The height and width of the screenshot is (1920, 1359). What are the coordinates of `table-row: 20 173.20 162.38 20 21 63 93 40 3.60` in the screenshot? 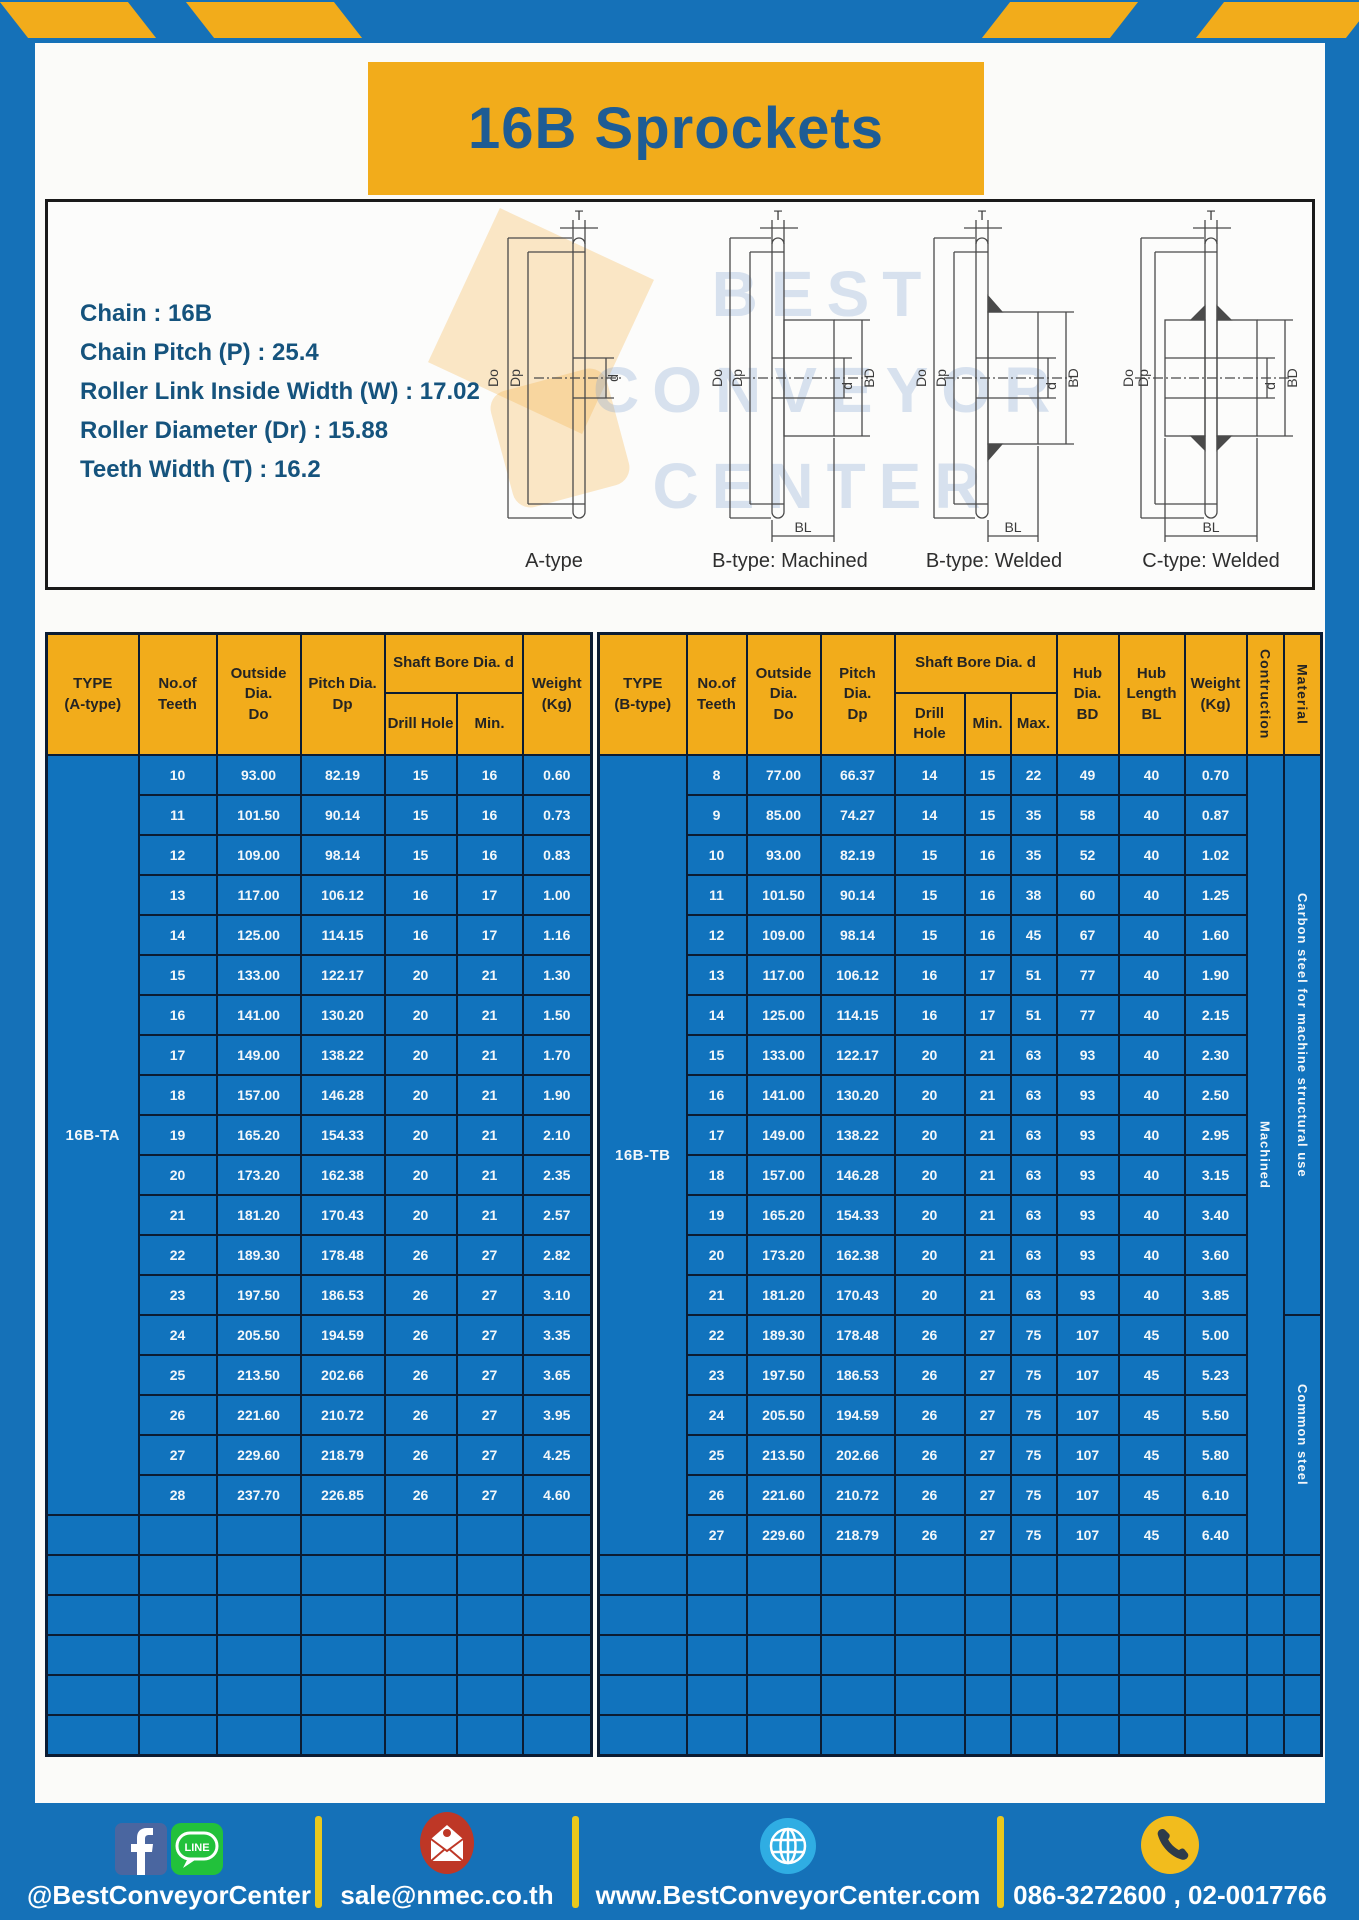 It's located at (960, 1255).